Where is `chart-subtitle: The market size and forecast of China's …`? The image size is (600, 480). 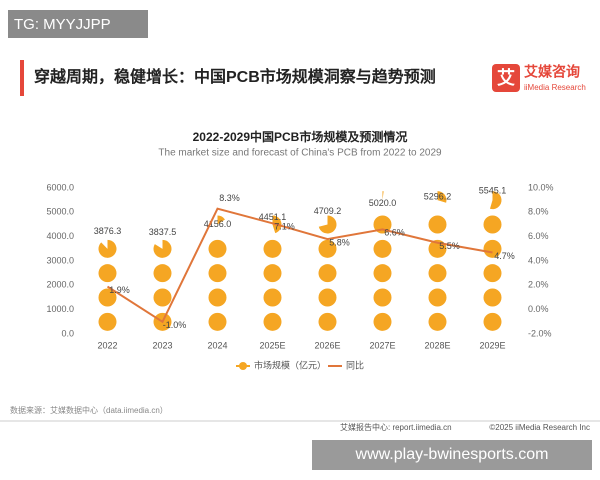
chart-subtitle: The market size and forecast of China's … is located at coordinates (300, 153).